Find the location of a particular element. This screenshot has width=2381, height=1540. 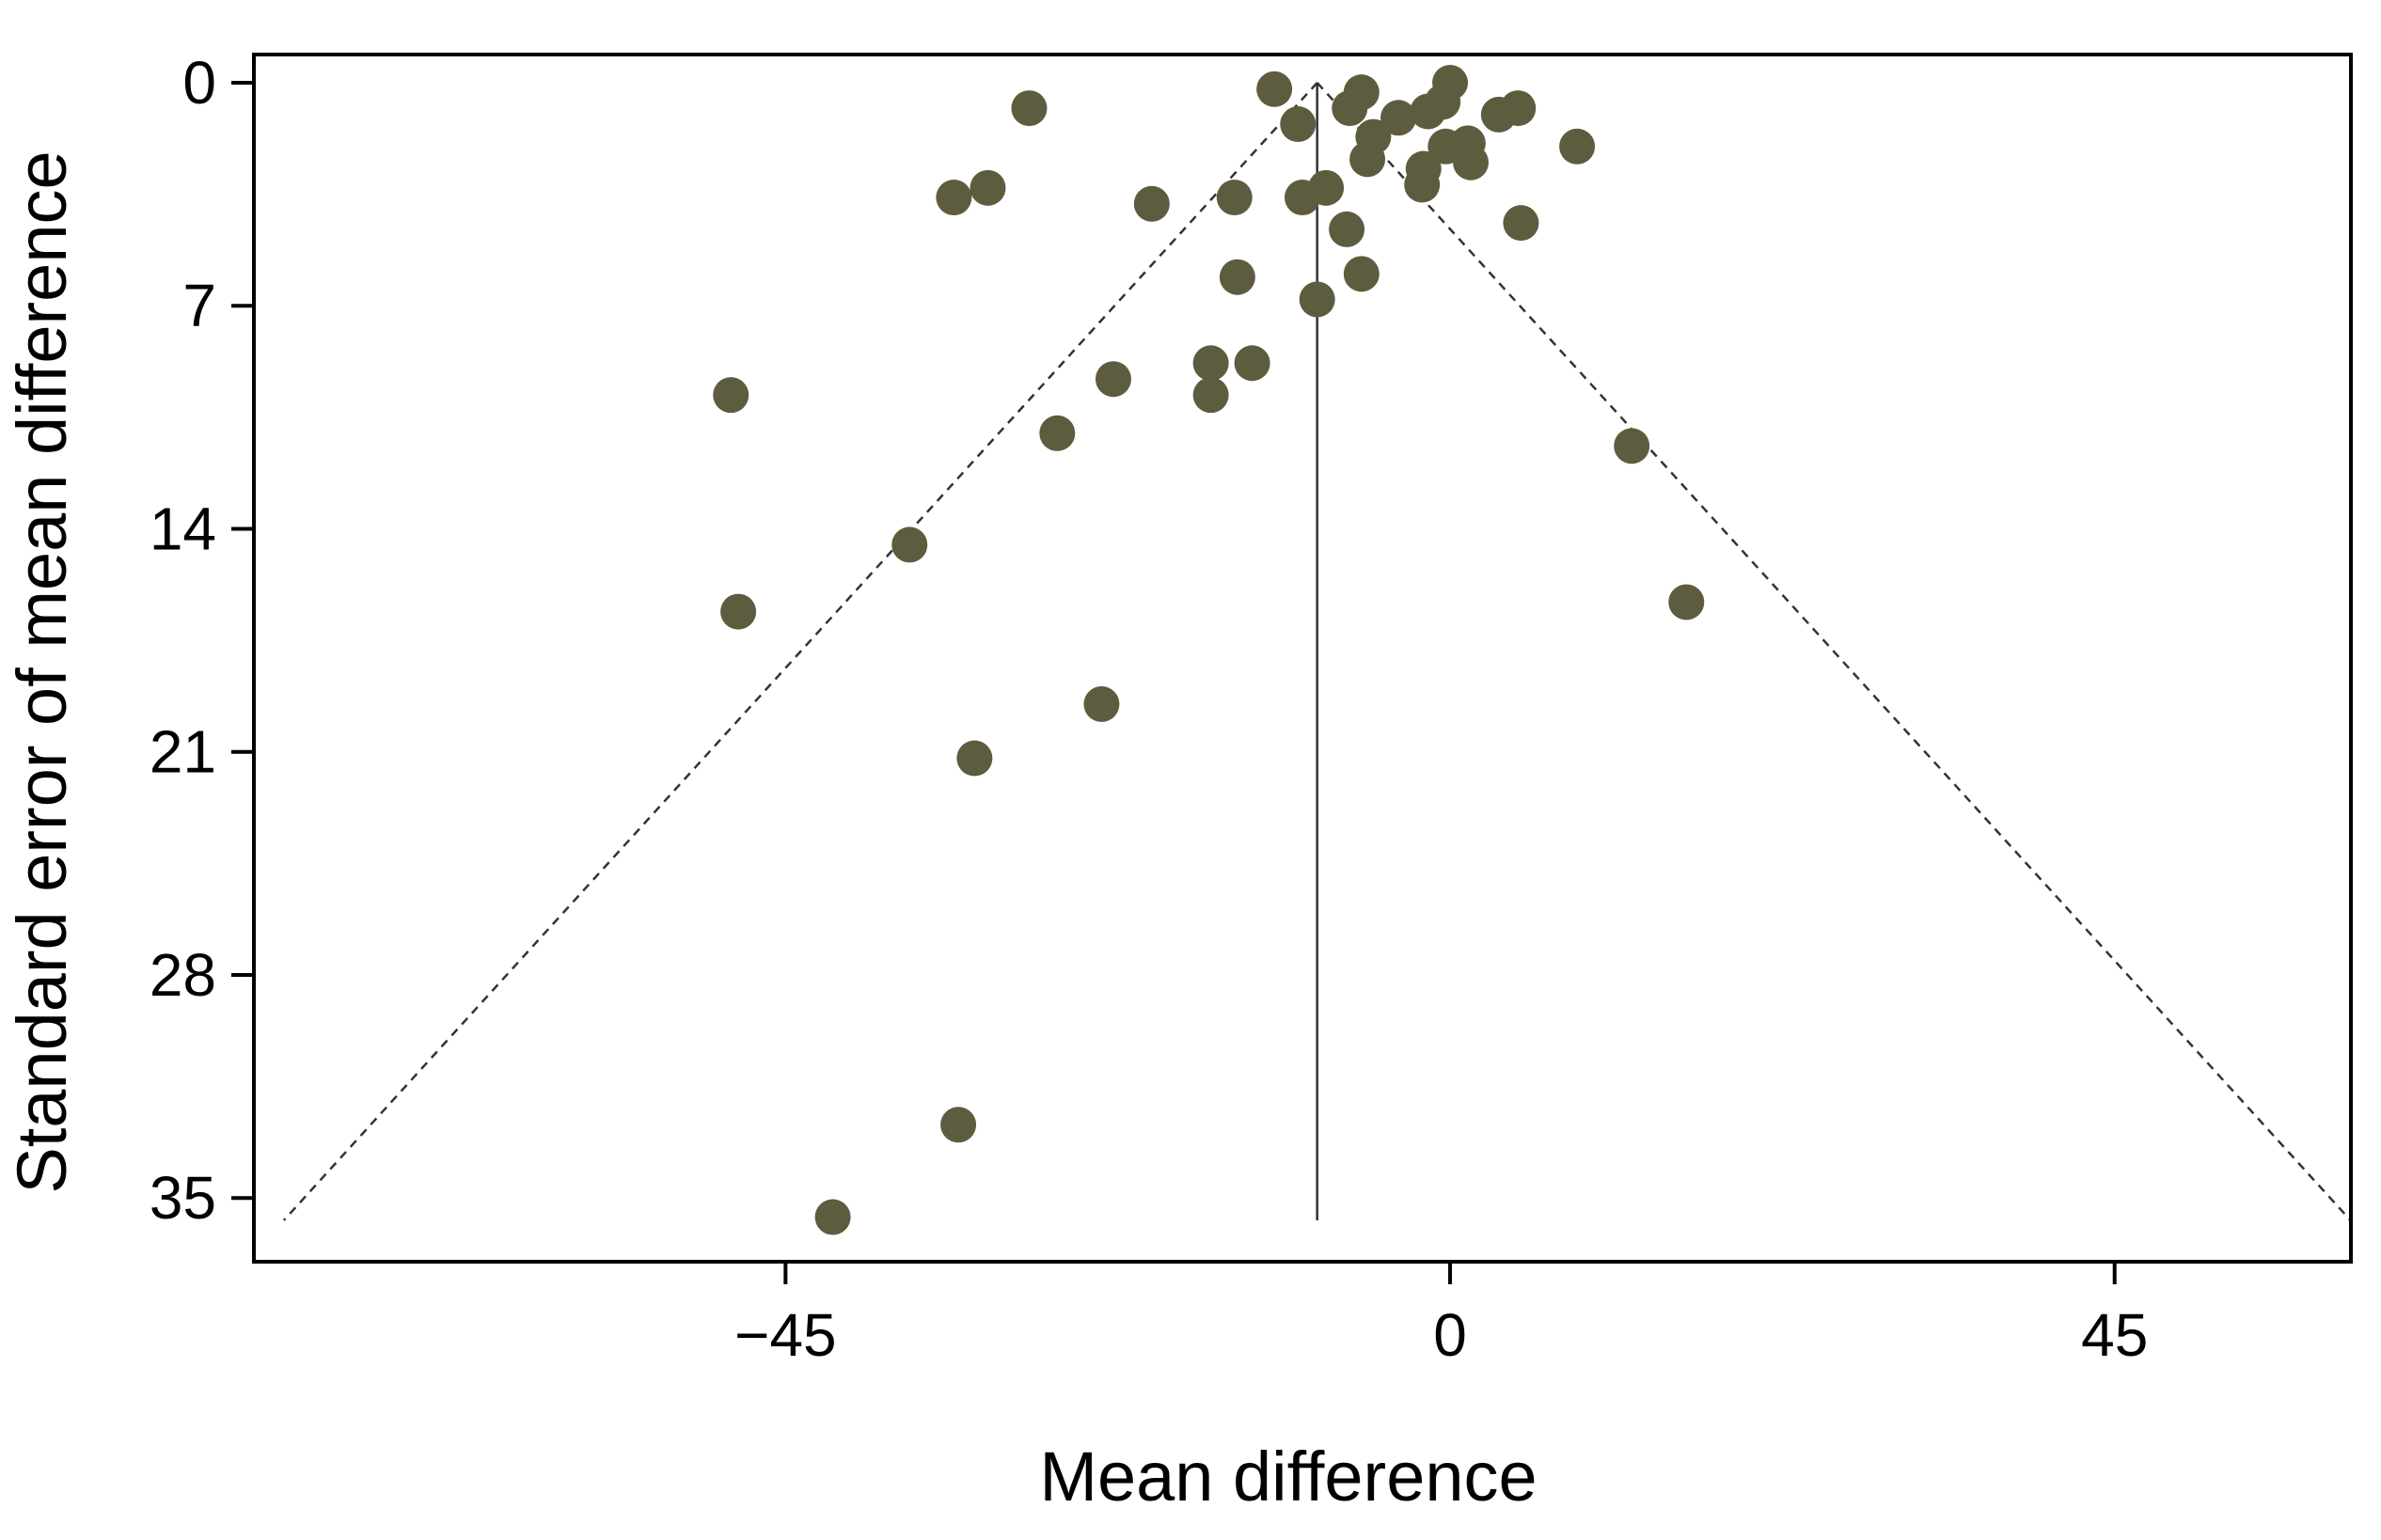

y-tick-label: 21 is located at coordinates (183, 752).